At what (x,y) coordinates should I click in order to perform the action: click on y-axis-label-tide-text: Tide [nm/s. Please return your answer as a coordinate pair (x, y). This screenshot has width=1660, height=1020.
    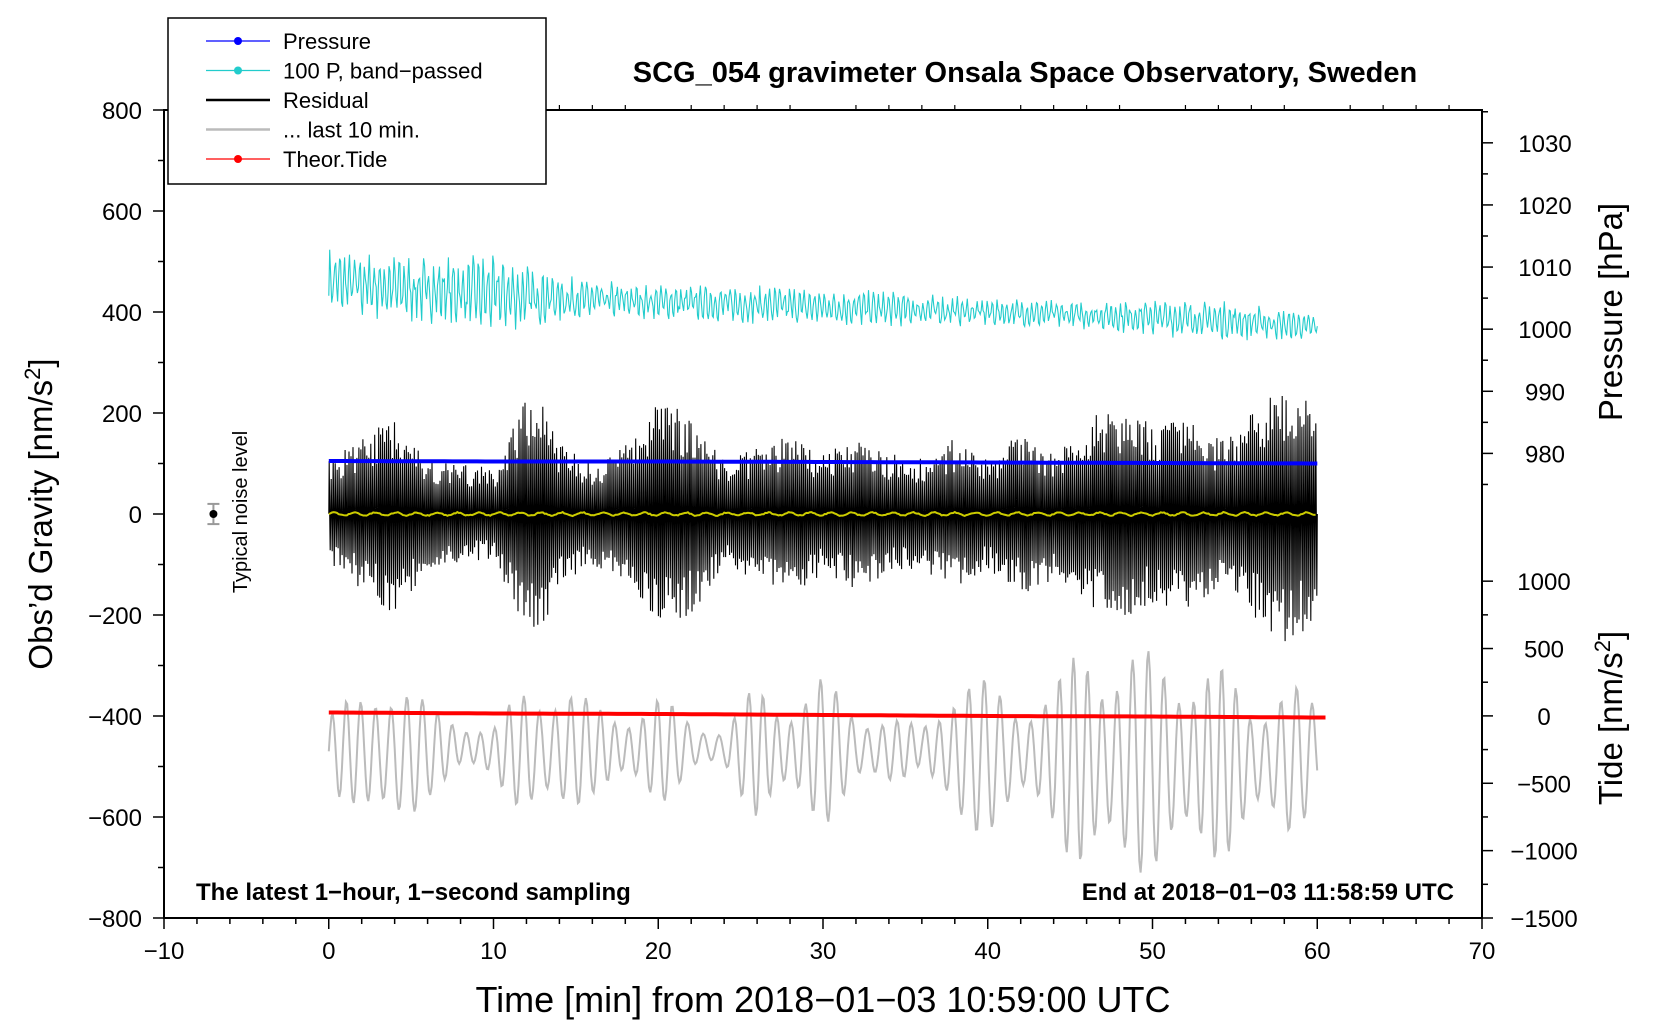
    Looking at the image, I should click on (1610, 728).